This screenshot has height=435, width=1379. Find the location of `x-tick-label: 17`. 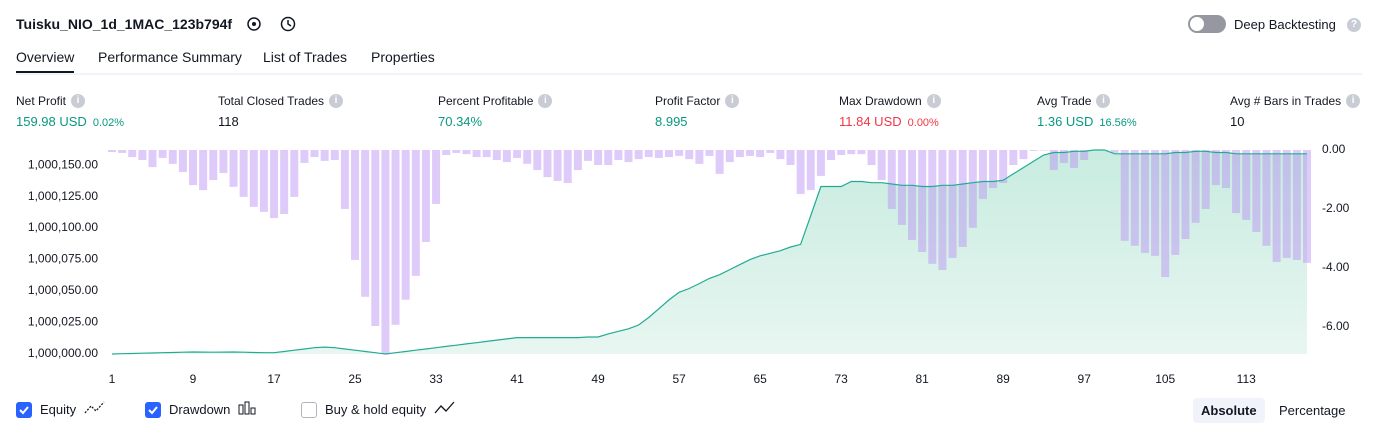

x-tick-label: 17 is located at coordinates (274, 379).